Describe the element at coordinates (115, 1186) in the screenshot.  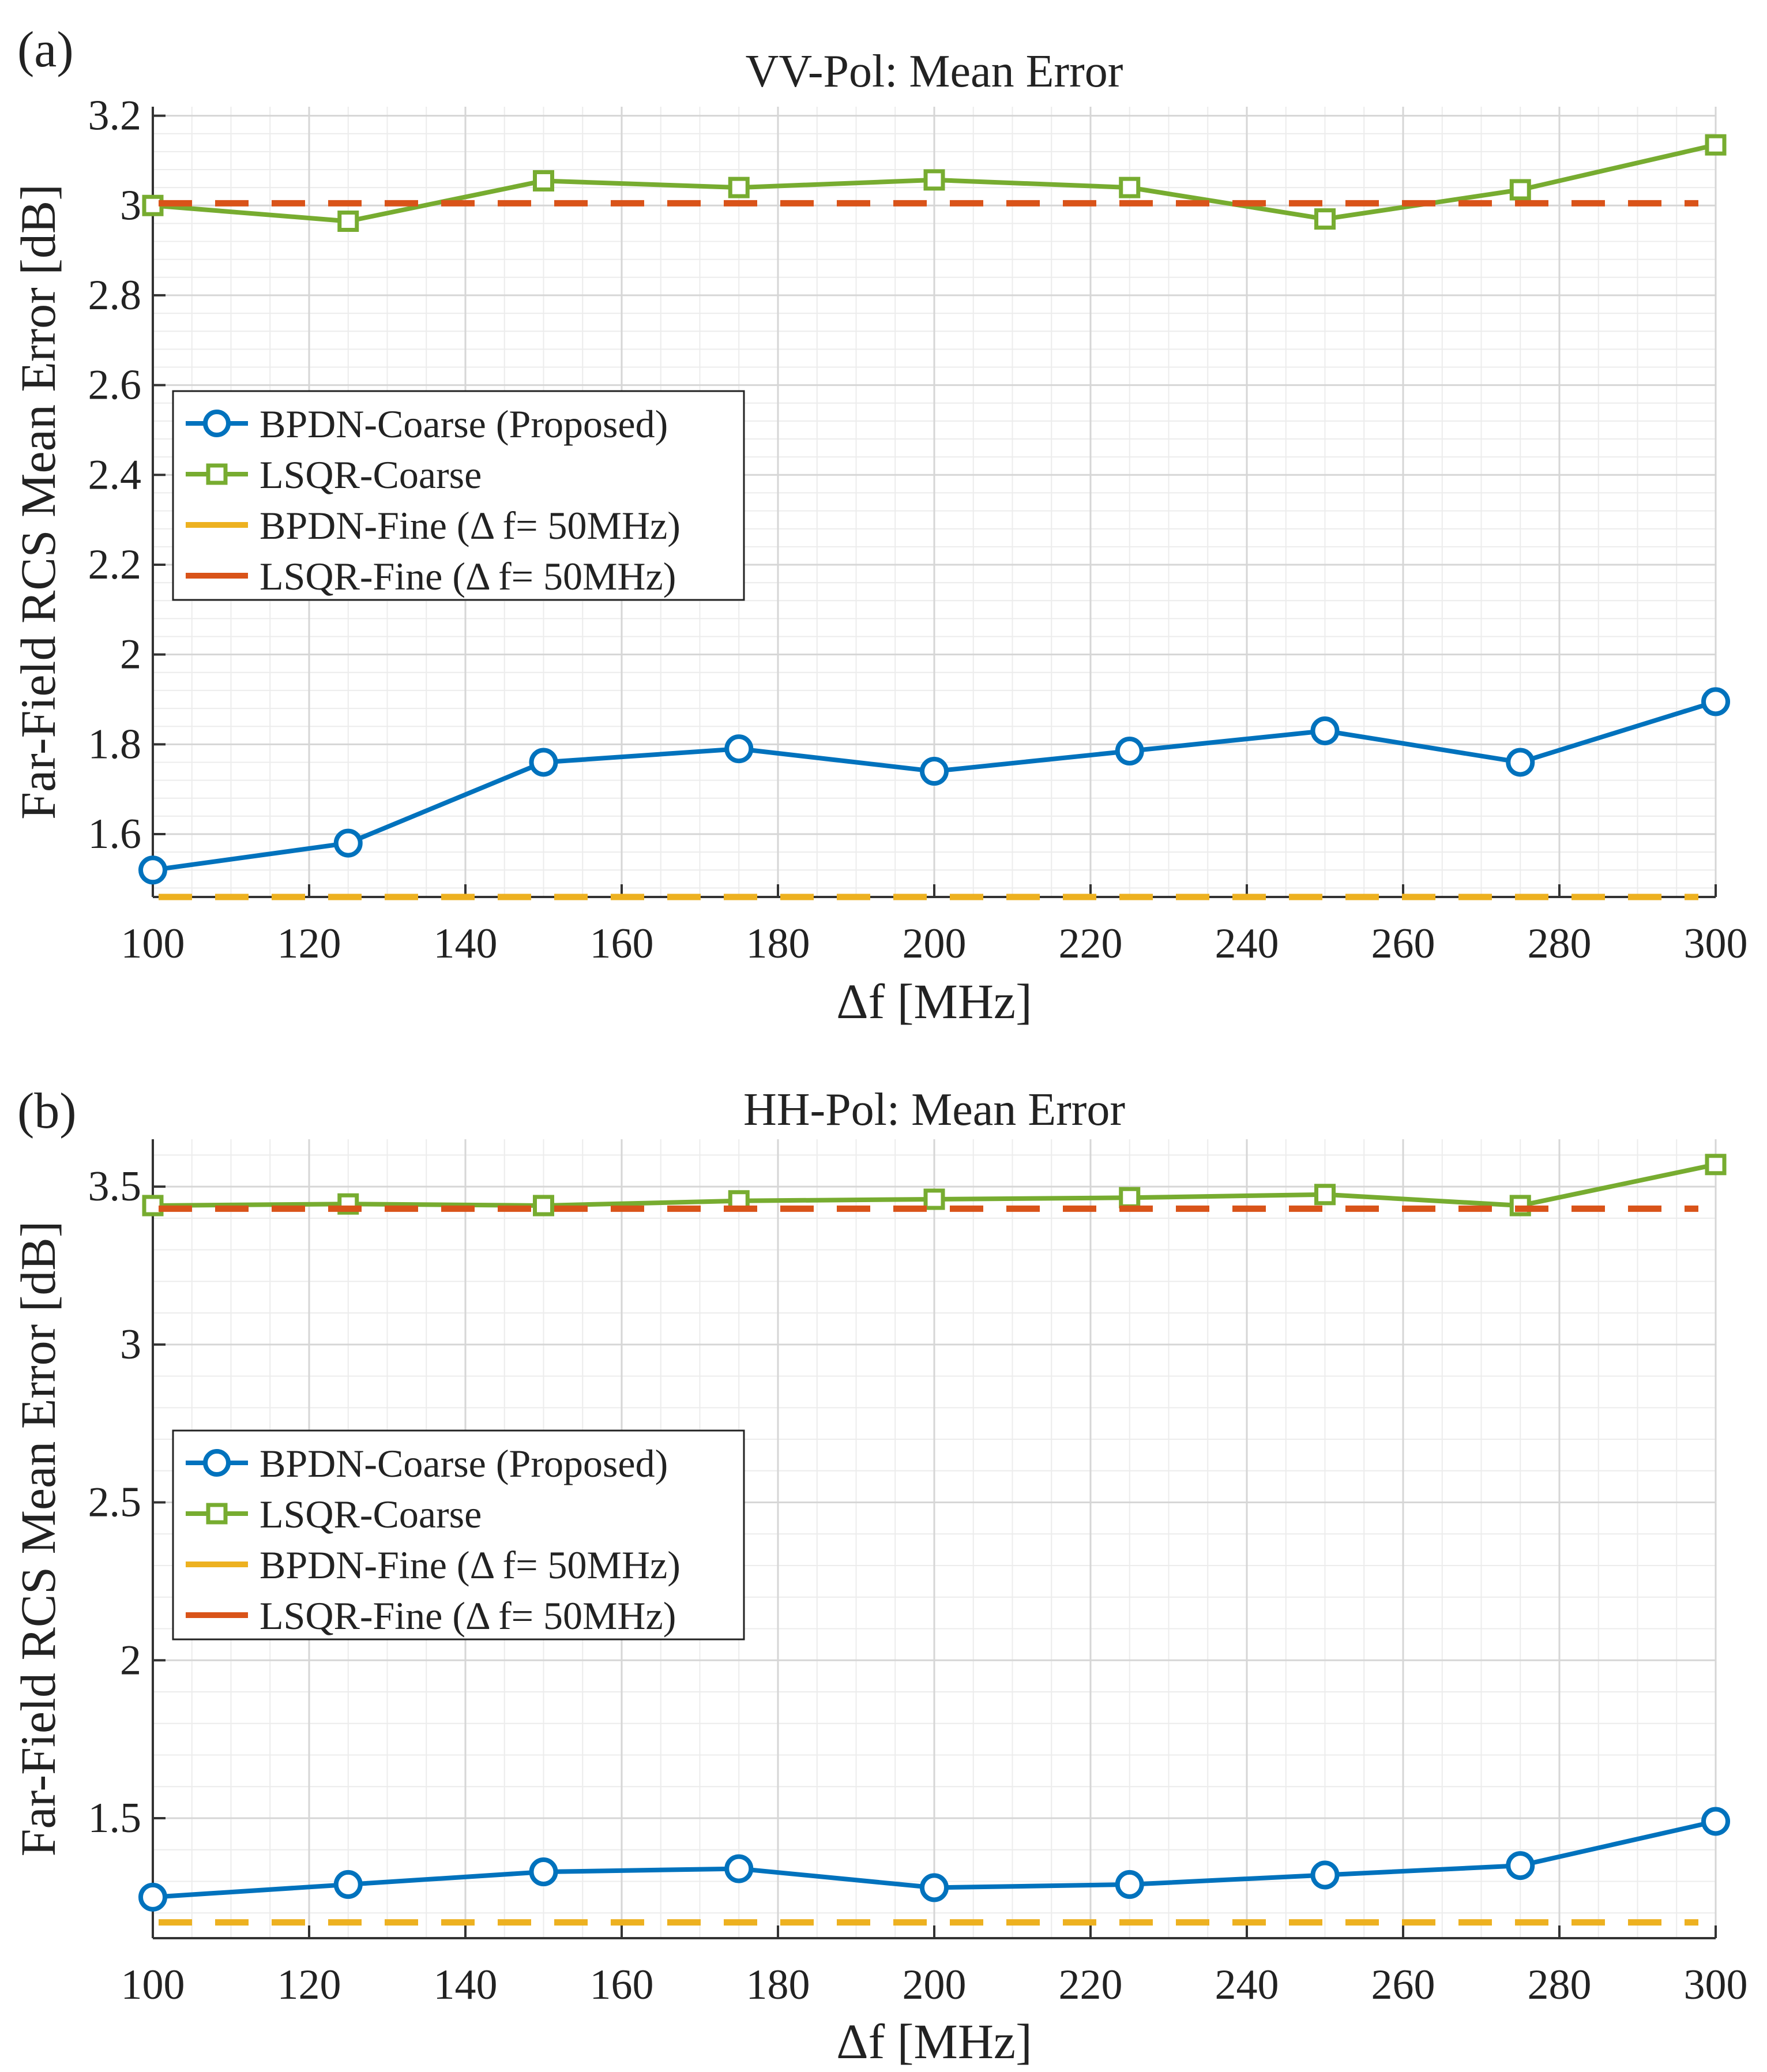
I see `y-tick-label: 3.5` at that location.